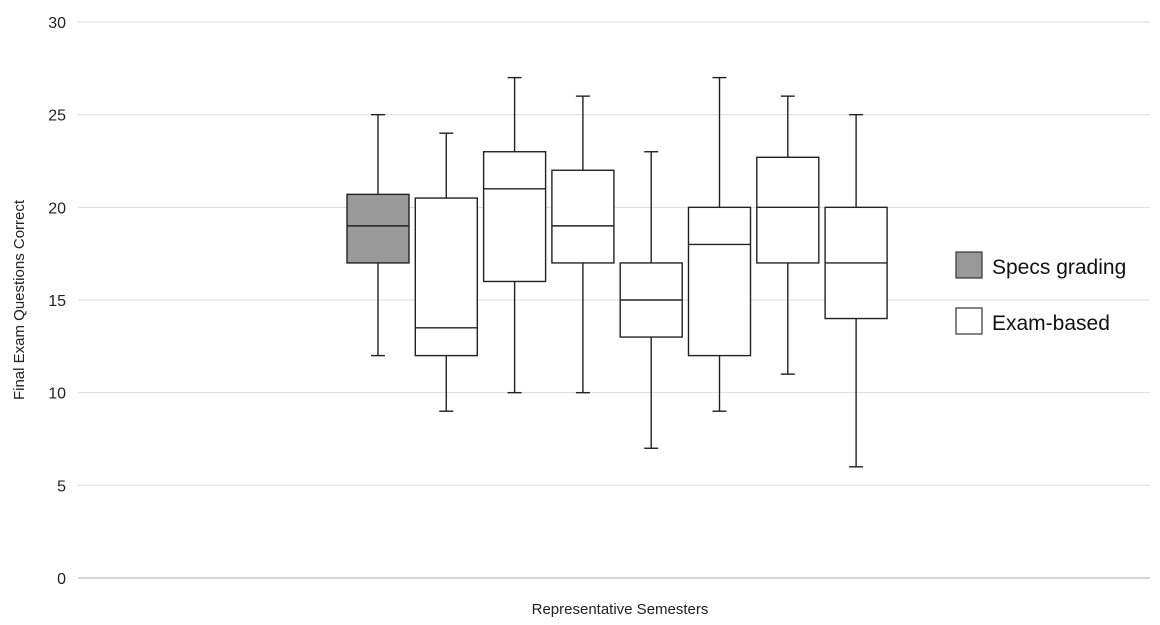 This screenshot has height=625, width=1160. I want to click on y-tick-label-5: 5, so click(61, 486).